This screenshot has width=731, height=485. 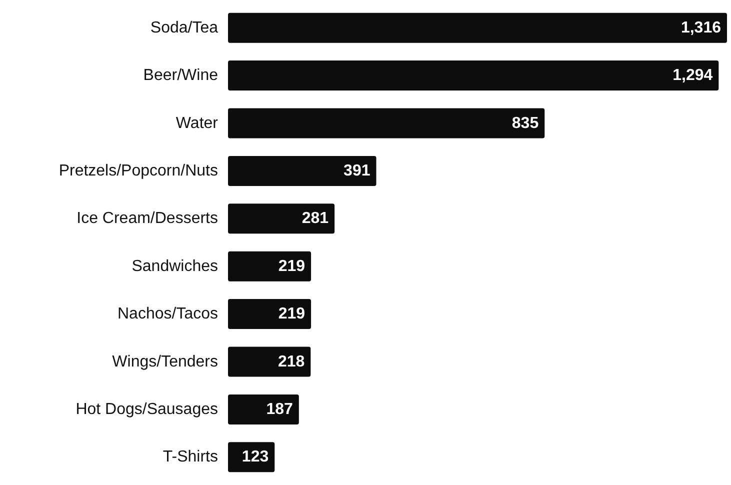 What do you see at coordinates (291, 361) in the screenshot?
I see `data-label: 218` at bounding box center [291, 361].